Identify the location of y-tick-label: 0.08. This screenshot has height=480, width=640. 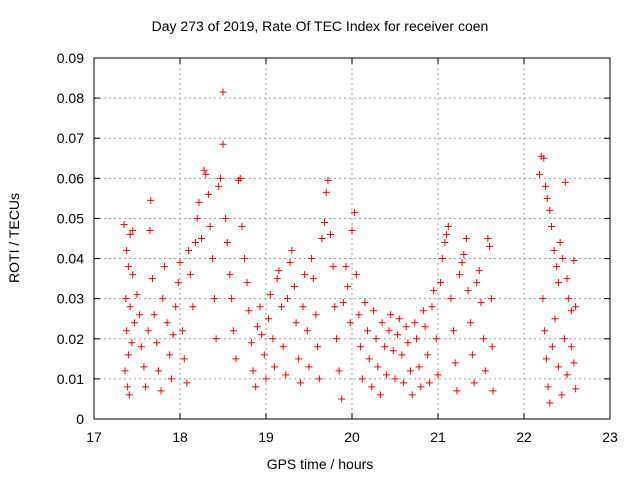
(70, 98).